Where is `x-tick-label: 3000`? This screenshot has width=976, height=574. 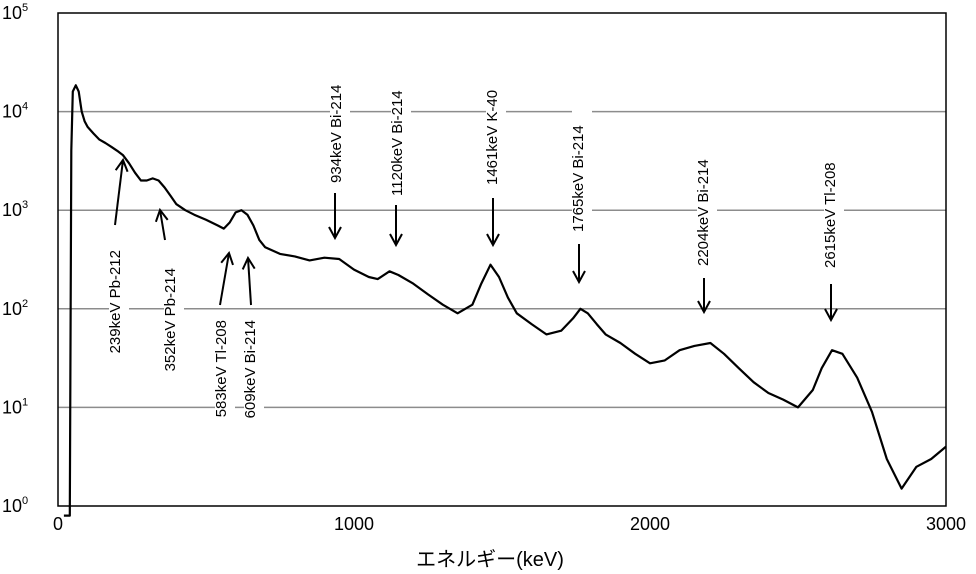
x-tick-label: 3000 is located at coordinates (946, 524).